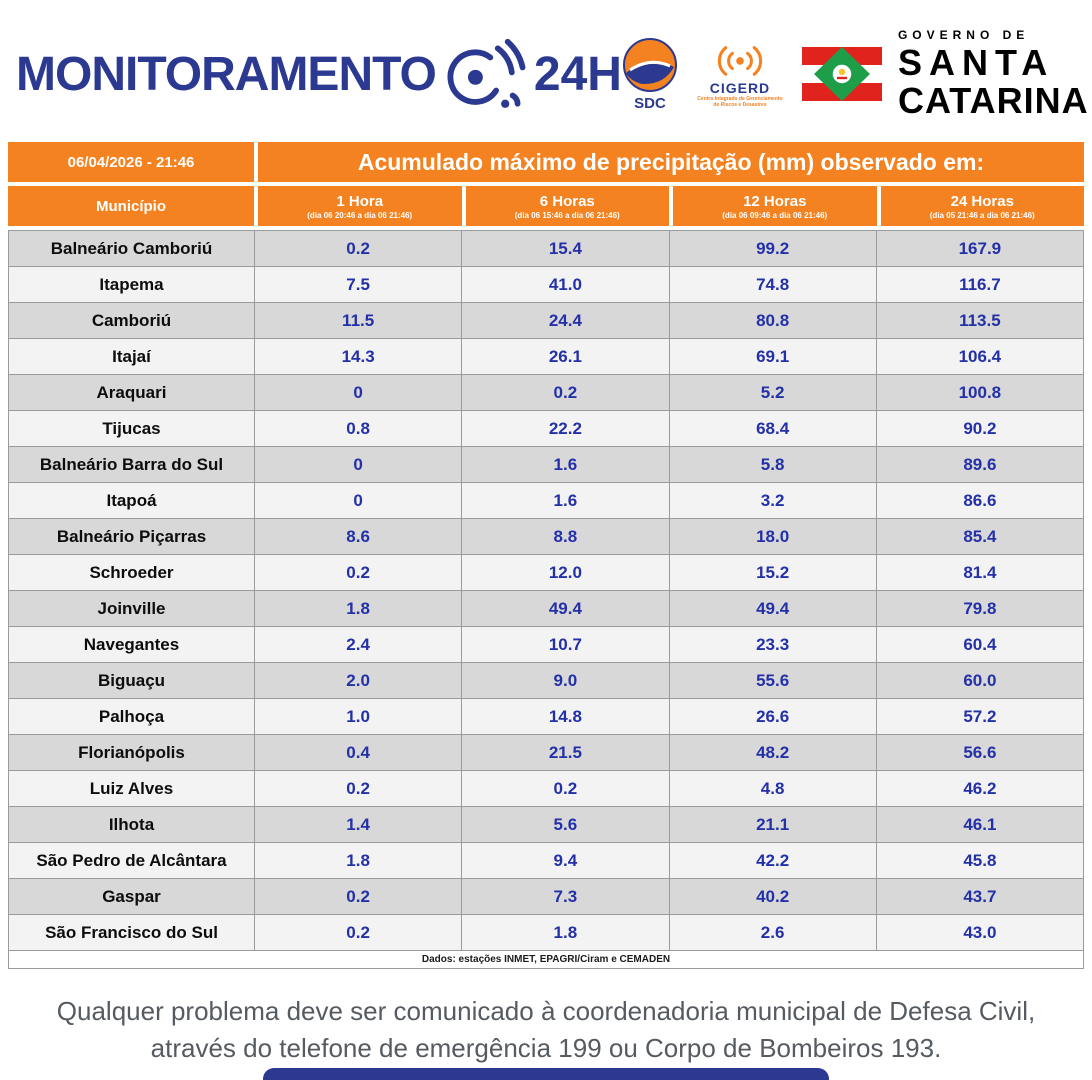 This screenshot has width=1092, height=1080. What do you see at coordinates (131, 356) in the screenshot?
I see `municipality-cell: Itajaí` at bounding box center [131, 356].